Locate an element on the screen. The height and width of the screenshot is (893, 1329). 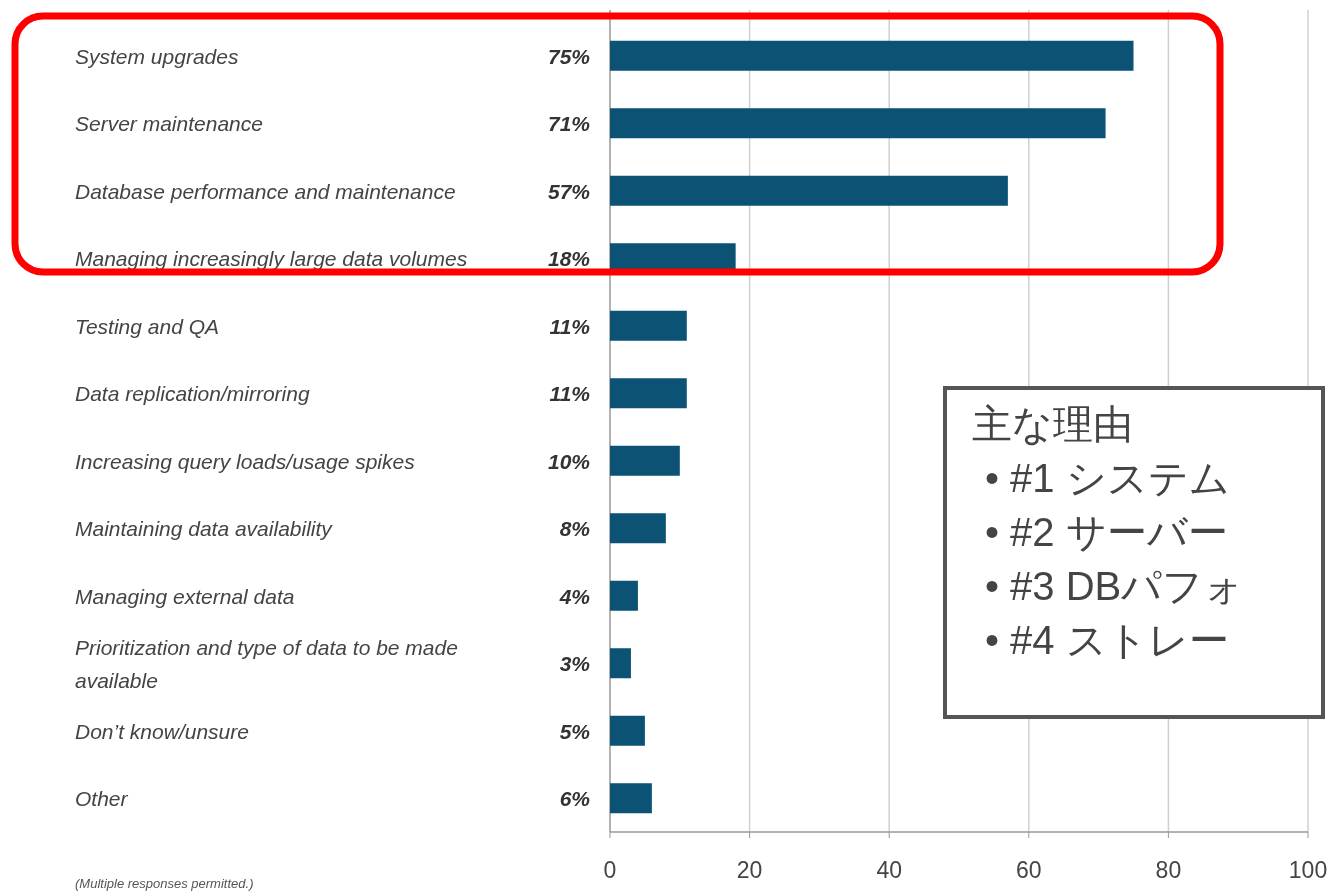
annotation: • #1 システム is located at coordinates (1107, 478).